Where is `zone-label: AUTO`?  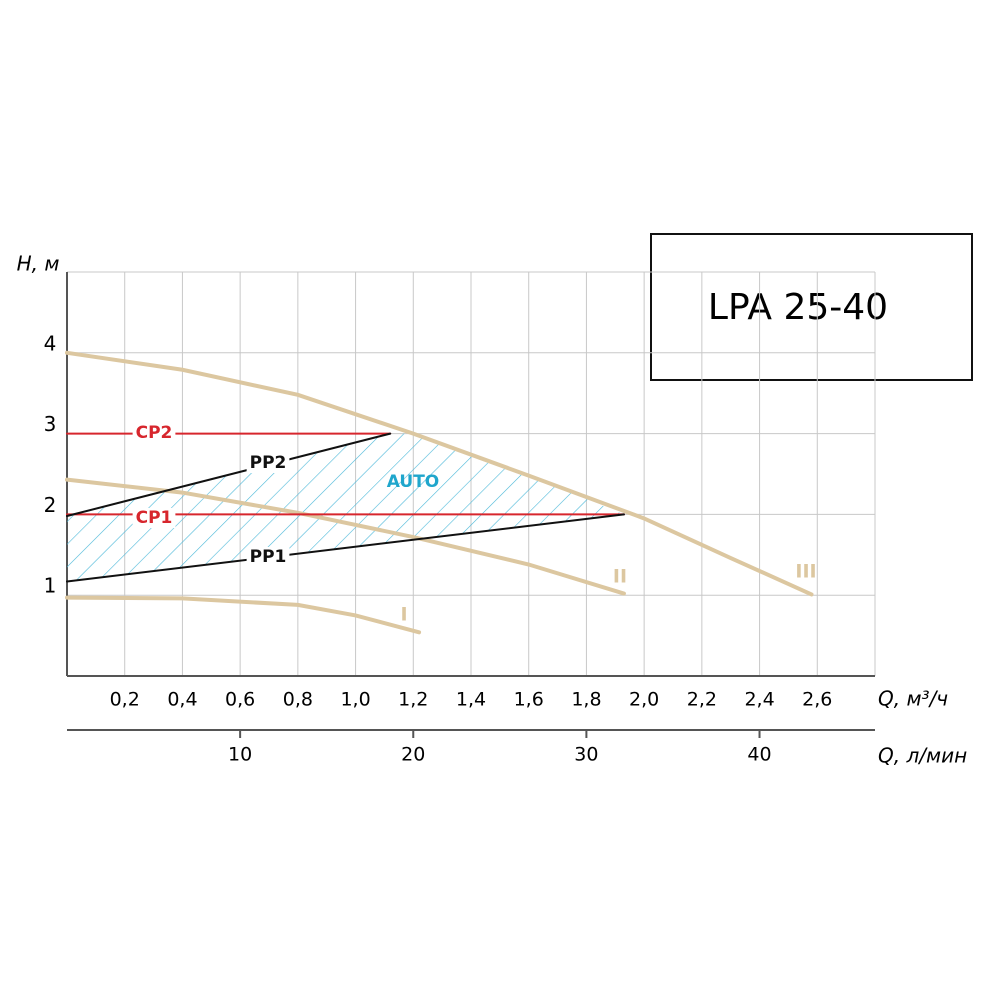
zone-label: AUTO is located at coordinates (413, 482).